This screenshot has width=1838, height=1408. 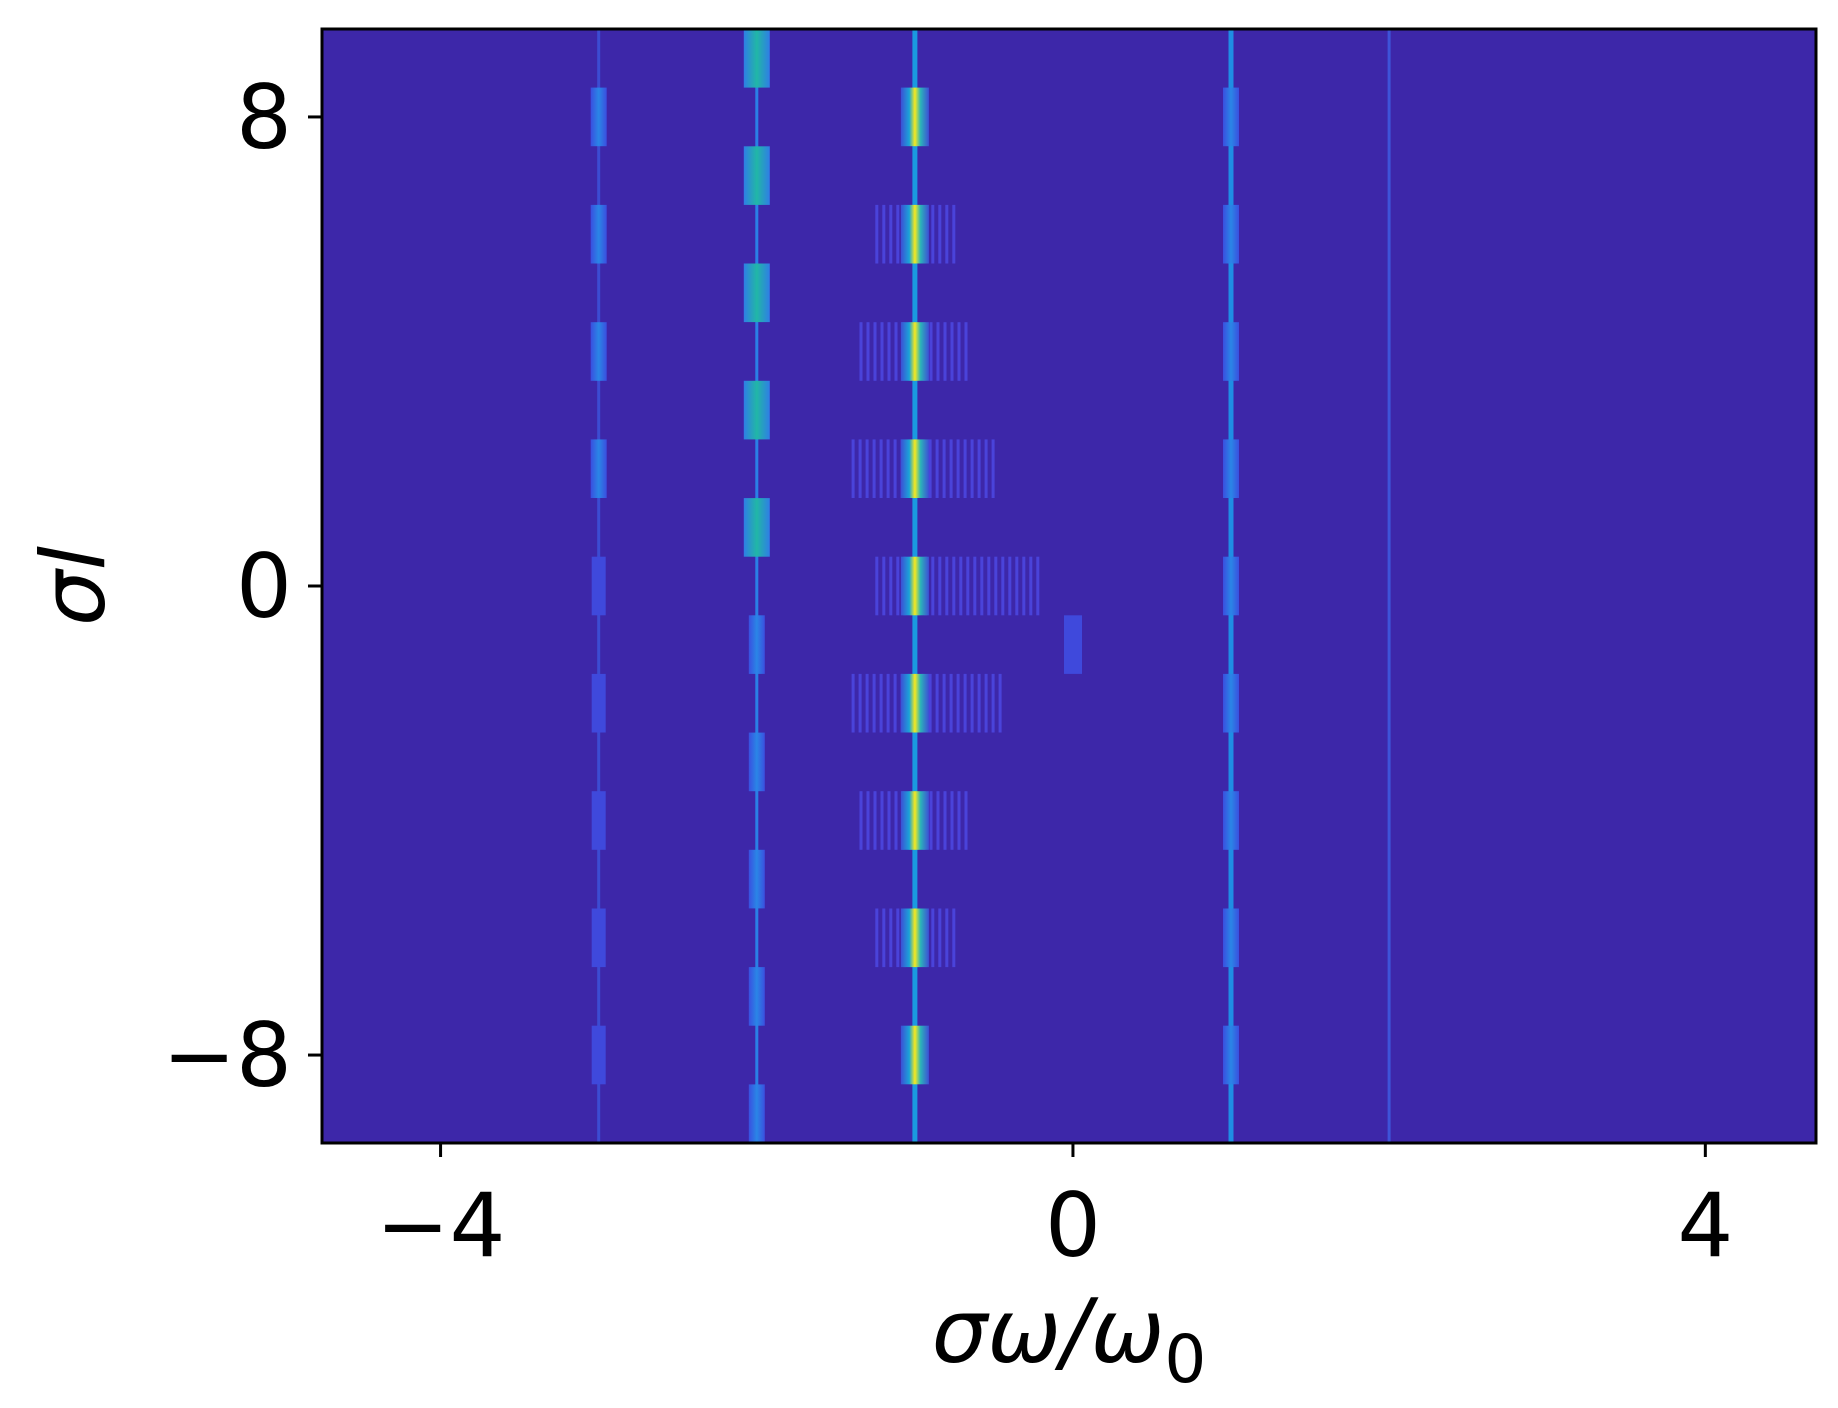 I want to click on x-tick-label: 4, so click(x=1705, y=1225).